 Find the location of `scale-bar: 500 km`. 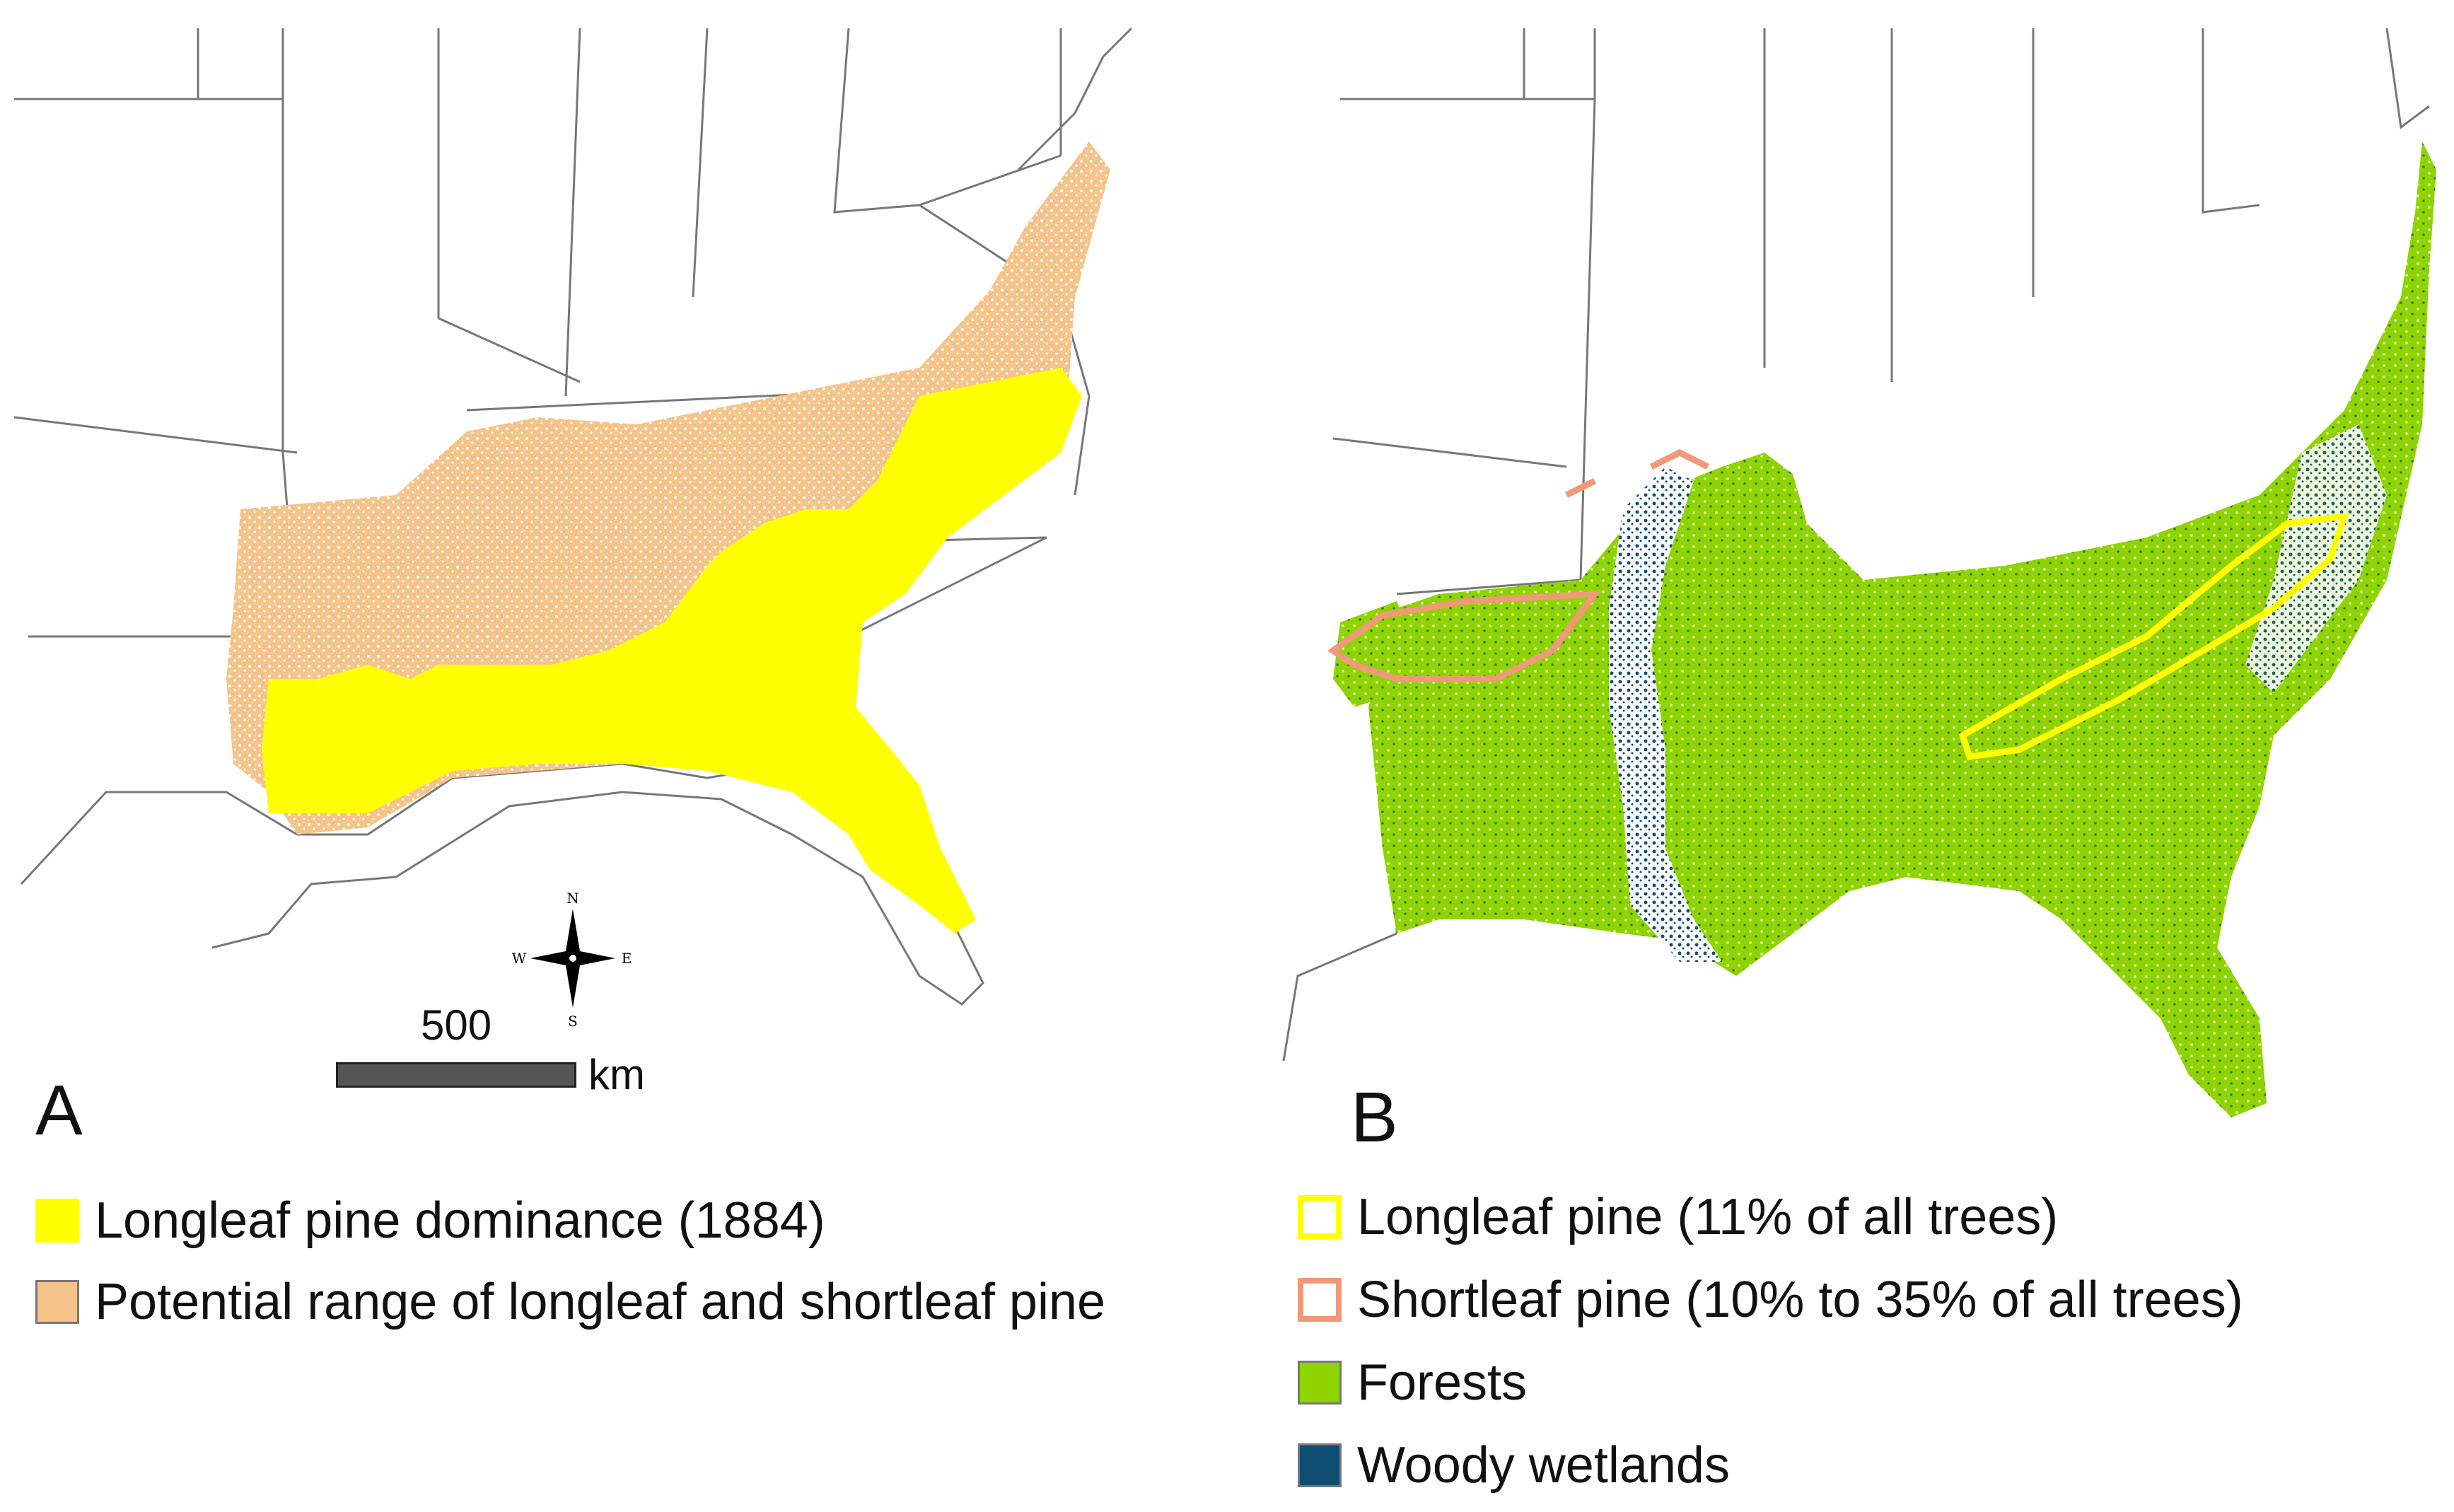

scale-bar: 500 km is located at coordinates (498, 1048).